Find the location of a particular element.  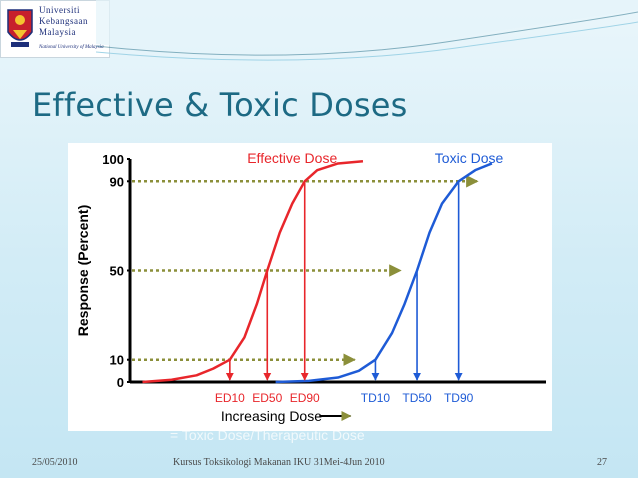

overlay-caption: = Toxic Dose/Therapeutic Dose is located at coordinates (267, 435).